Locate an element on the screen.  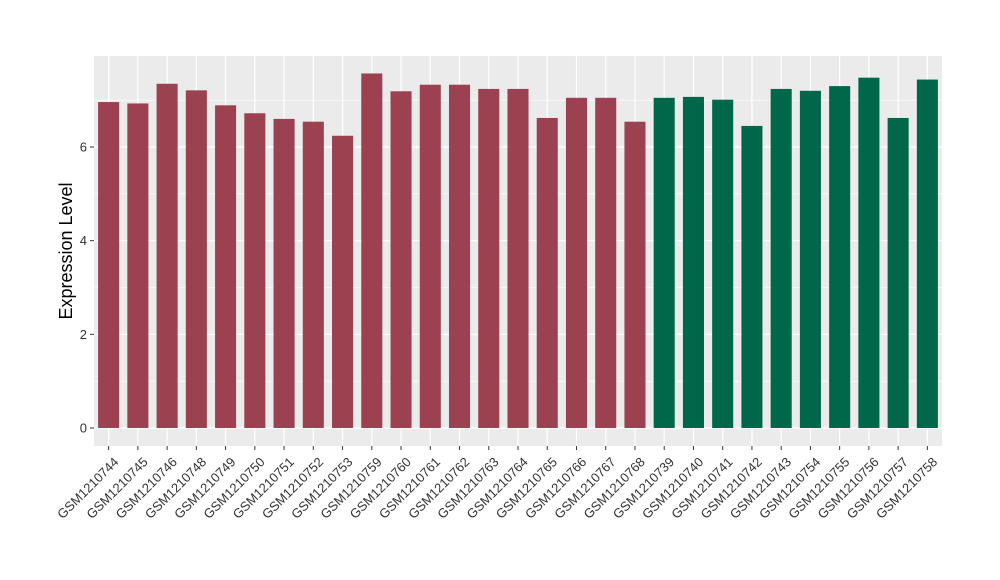
bar-GSM1210759 is located at coordinates (372, 250).